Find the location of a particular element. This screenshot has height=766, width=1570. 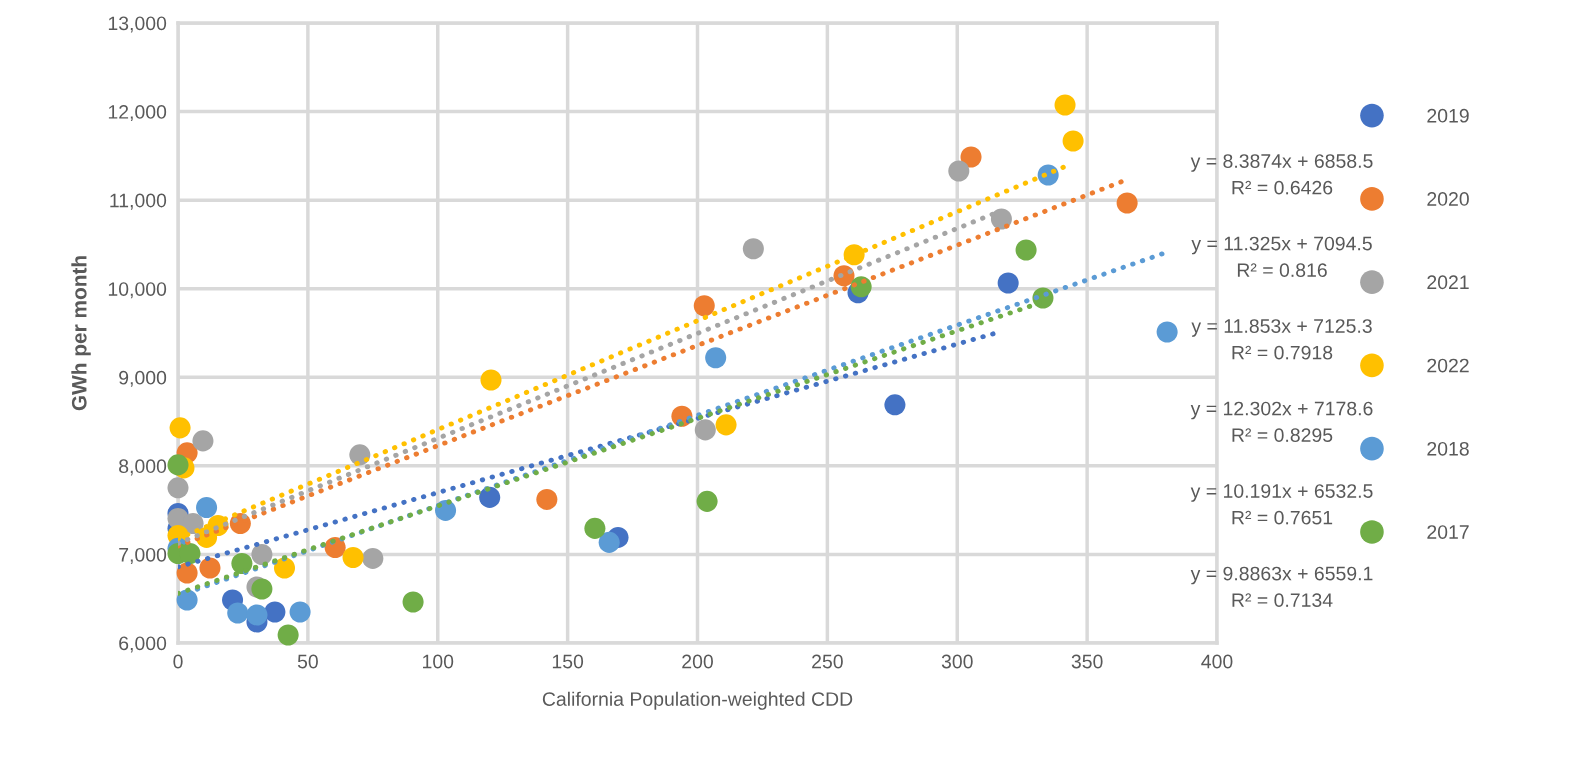

x-tick-label: 150 is located at coordinates (568, 661).